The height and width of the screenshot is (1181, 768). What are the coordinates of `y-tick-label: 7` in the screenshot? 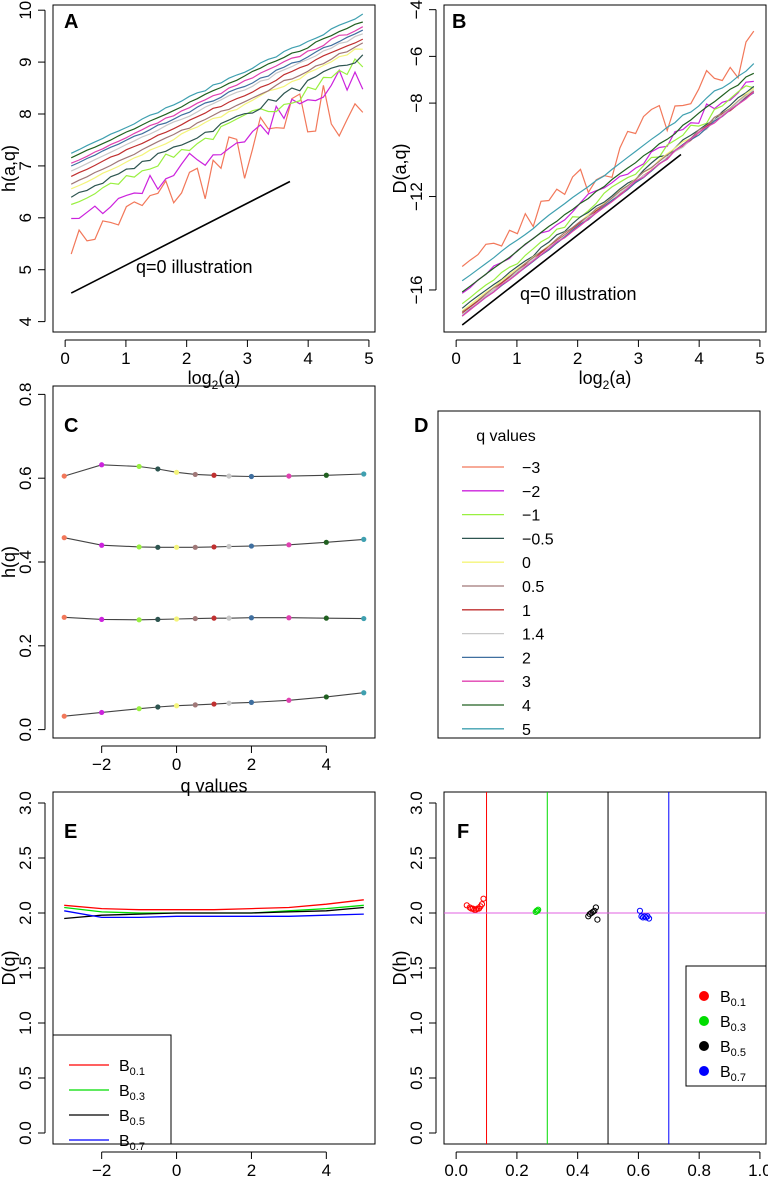 It's located at (25, 165).